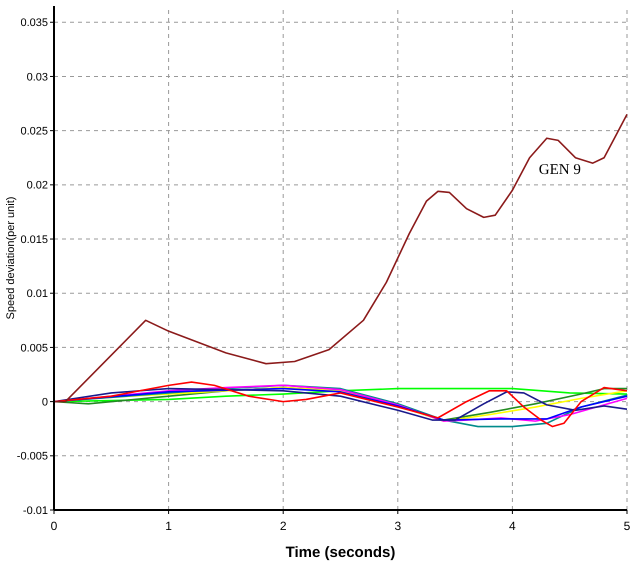 This screenshot has width=634, height=571. What do you see at coordinates (34, 131) in the screenshot?
I see `y-tick-label: 0.025` at bounding box center [34, 131].